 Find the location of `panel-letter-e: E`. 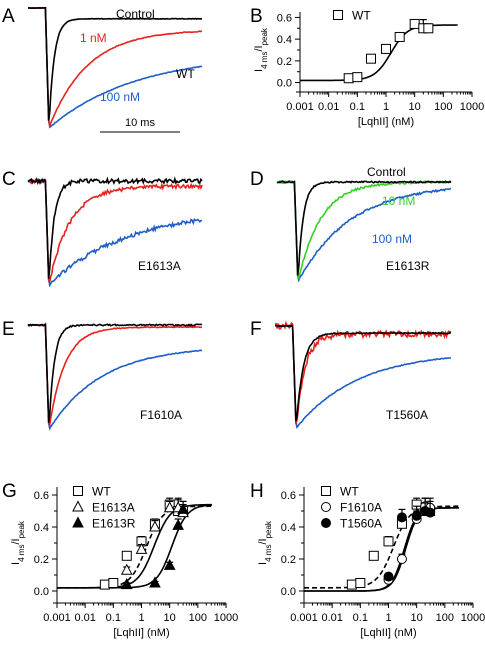

panel-letter-e: E is located at coordinates (8, 329).